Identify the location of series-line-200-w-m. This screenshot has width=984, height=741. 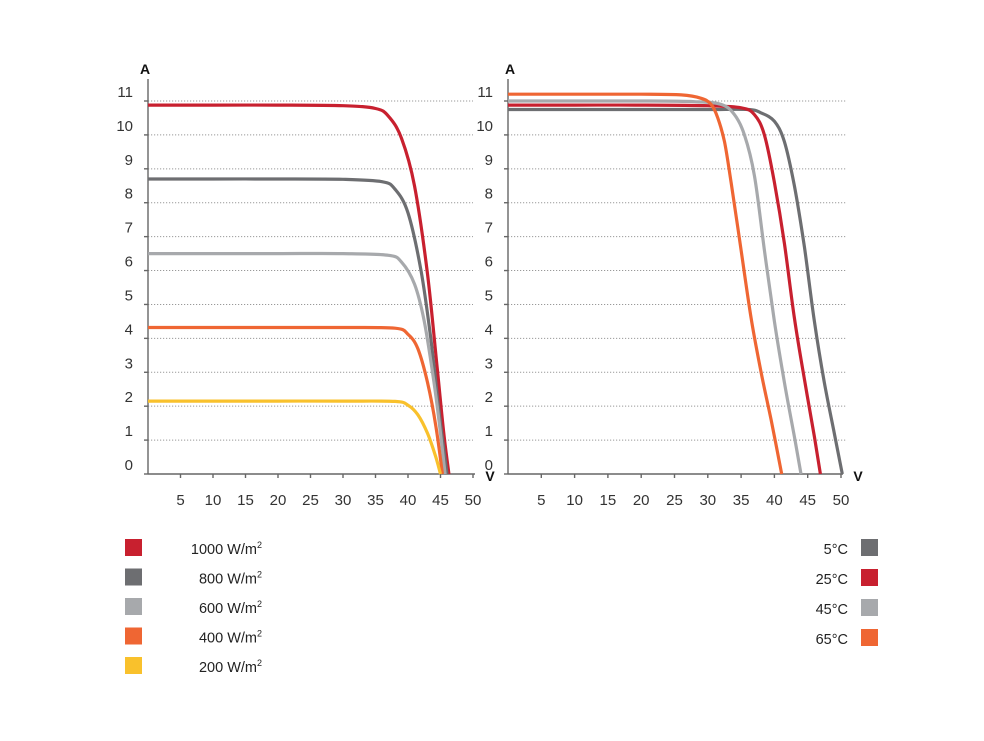
(295, 437).